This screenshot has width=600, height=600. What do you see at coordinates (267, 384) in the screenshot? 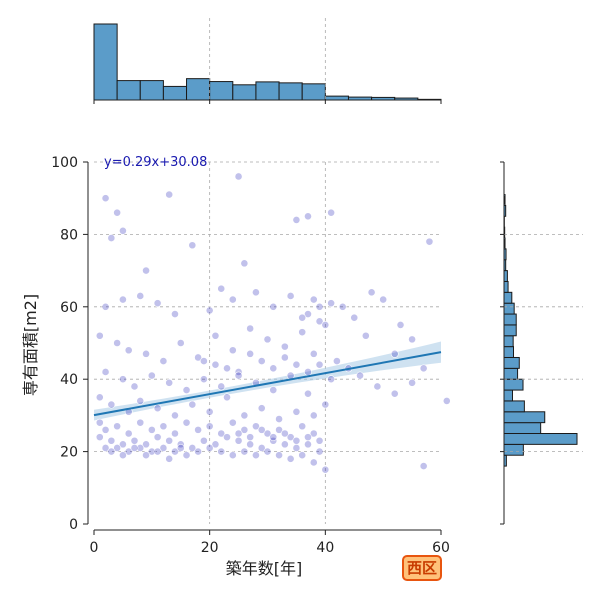
I see `regression-line` at bounding box center [267, 384].